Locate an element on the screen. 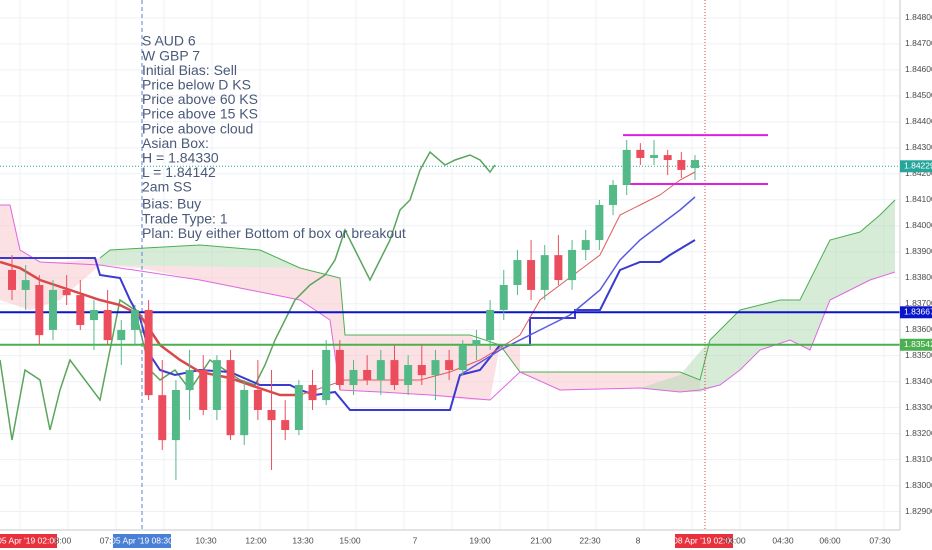 Image resolution: width=932 pixels, height=550 pixels. price-label-box is located at coordinates (916, 344).